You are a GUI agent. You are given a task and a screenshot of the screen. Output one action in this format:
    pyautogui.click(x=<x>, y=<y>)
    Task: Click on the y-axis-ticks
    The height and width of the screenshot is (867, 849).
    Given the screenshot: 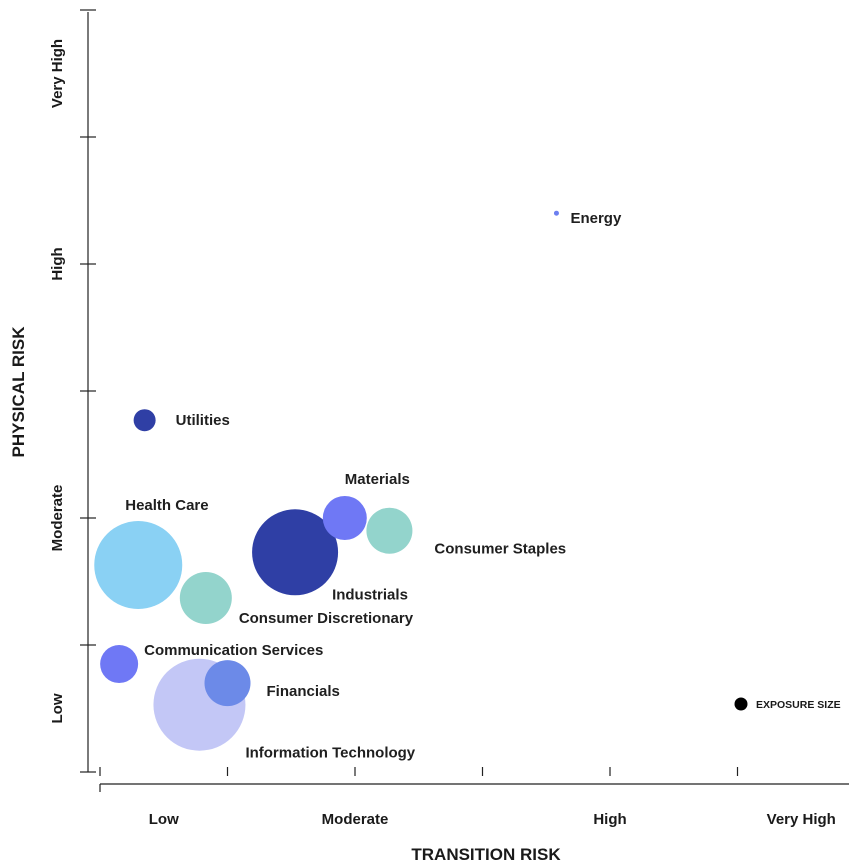 What is the action you would take?
    pyautogui.click(x=88, y=391)
    